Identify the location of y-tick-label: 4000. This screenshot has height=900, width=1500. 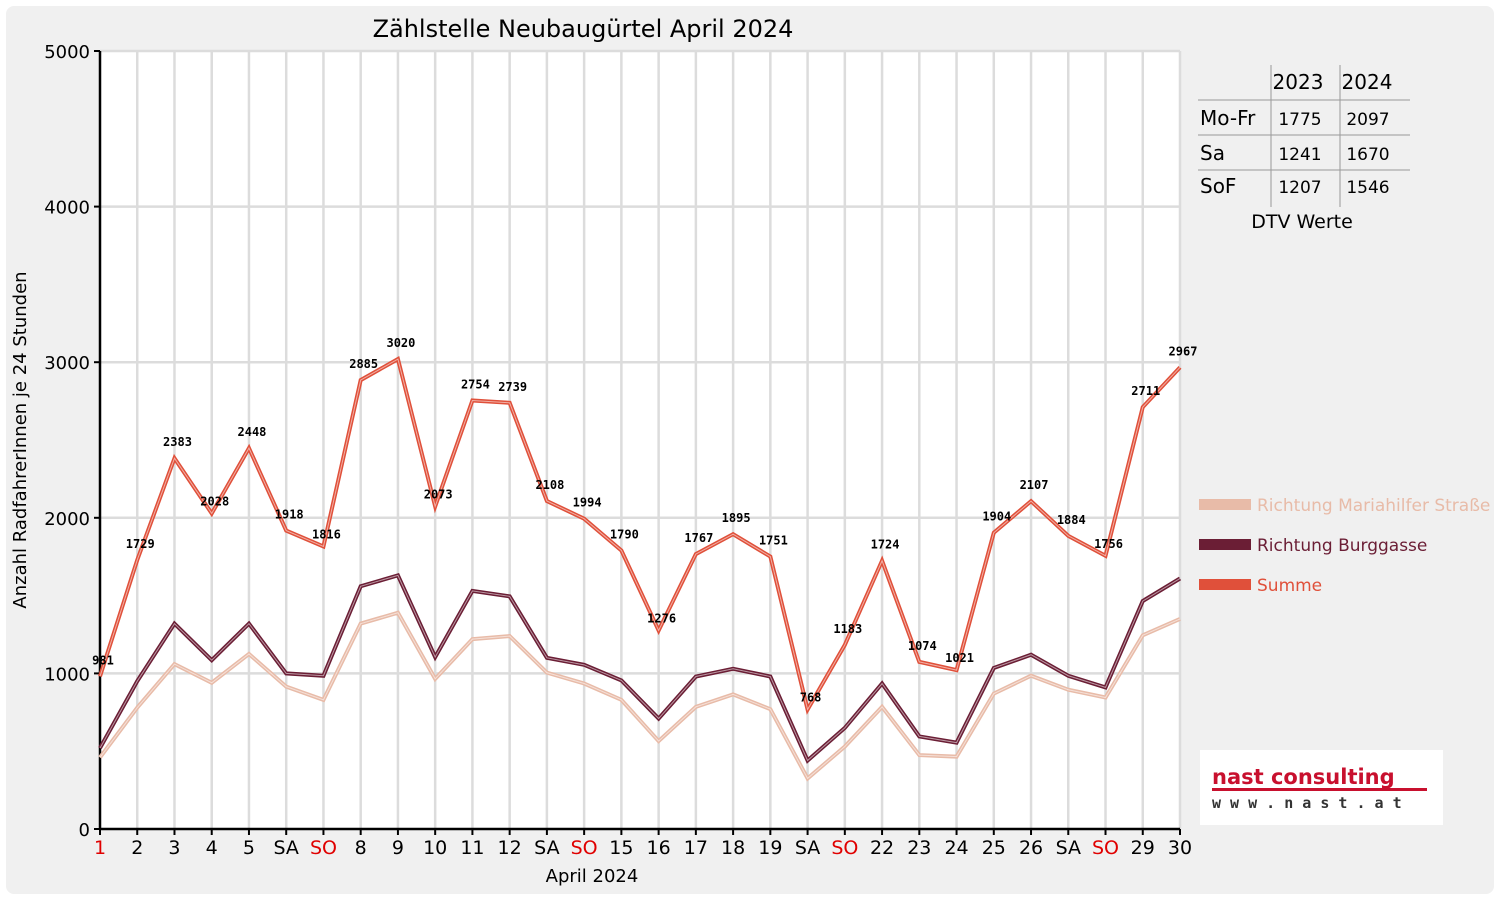
(67, 208).